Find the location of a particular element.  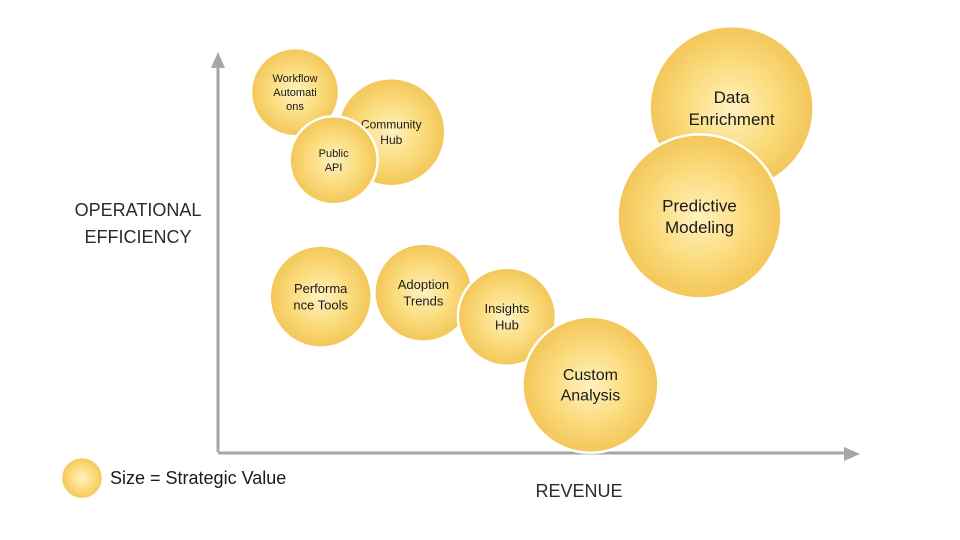

bubble-2-label-line-0: Public is located at coordinates (334, 154).